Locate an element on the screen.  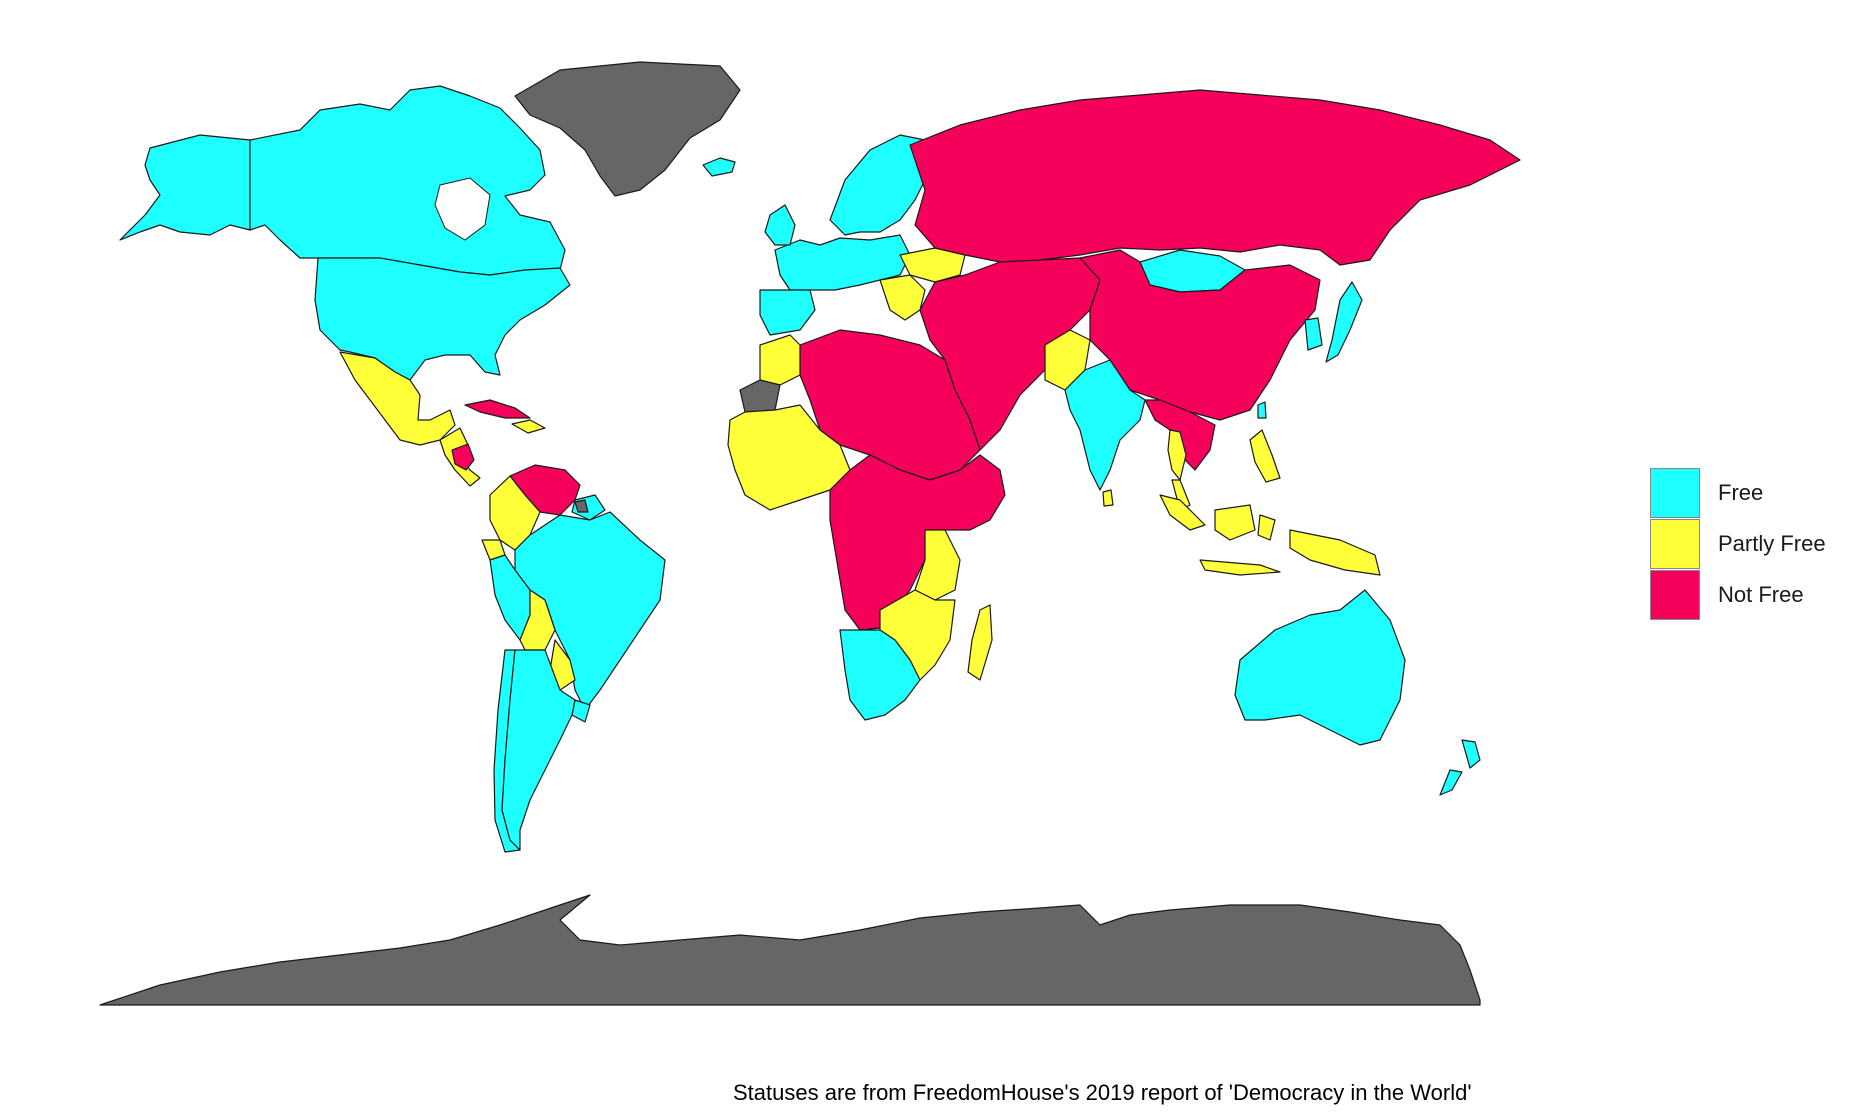
region-mexico is located at coordinates (397, 398).